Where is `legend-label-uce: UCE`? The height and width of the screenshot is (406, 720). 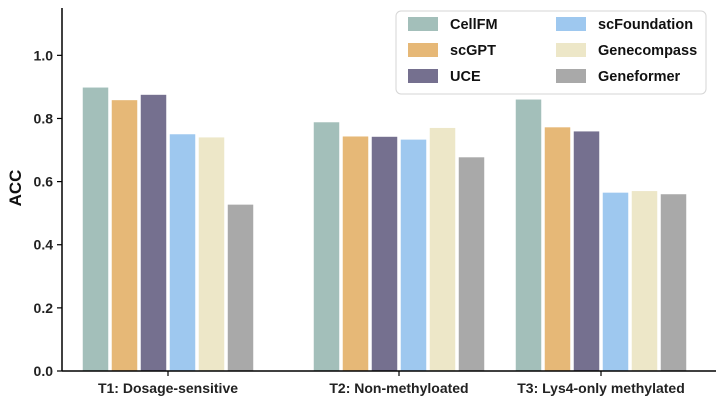
legend-label-uce: UCE is located at coordinates (465, 77).